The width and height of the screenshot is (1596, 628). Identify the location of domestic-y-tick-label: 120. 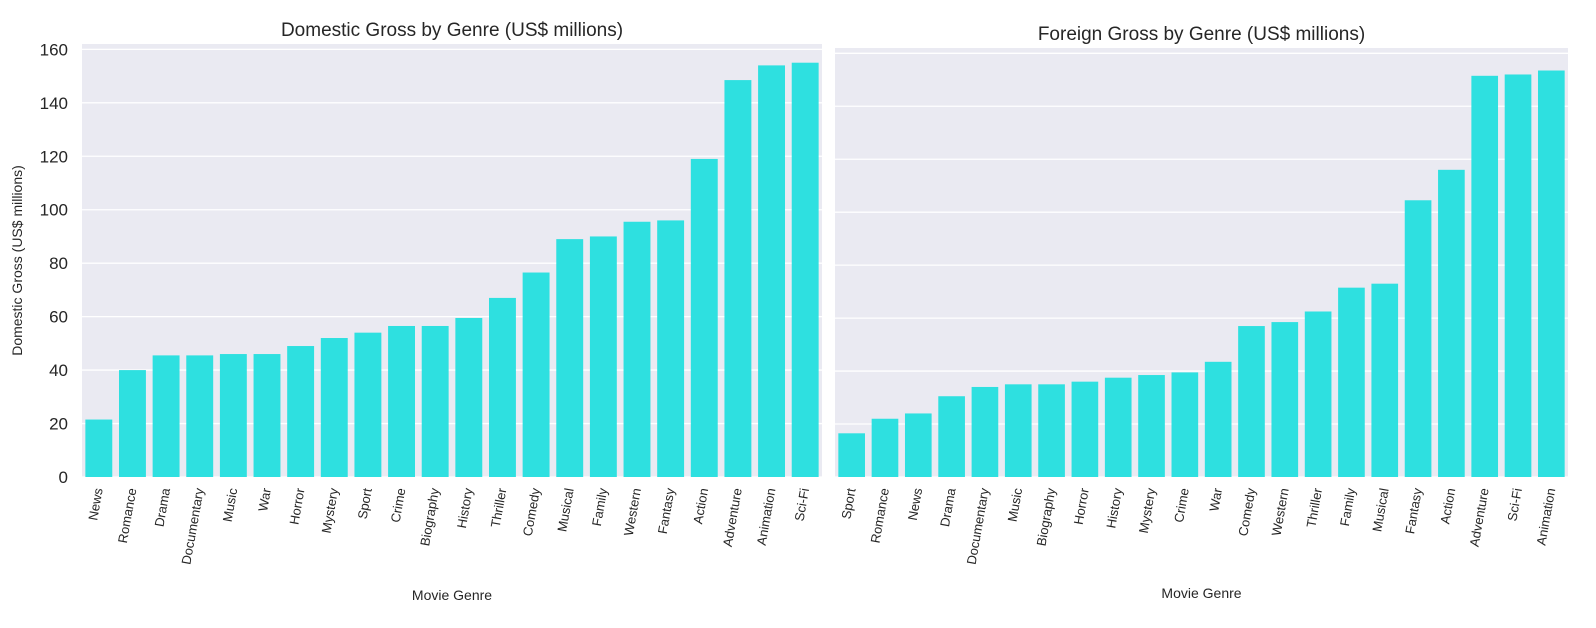
(54, 156).